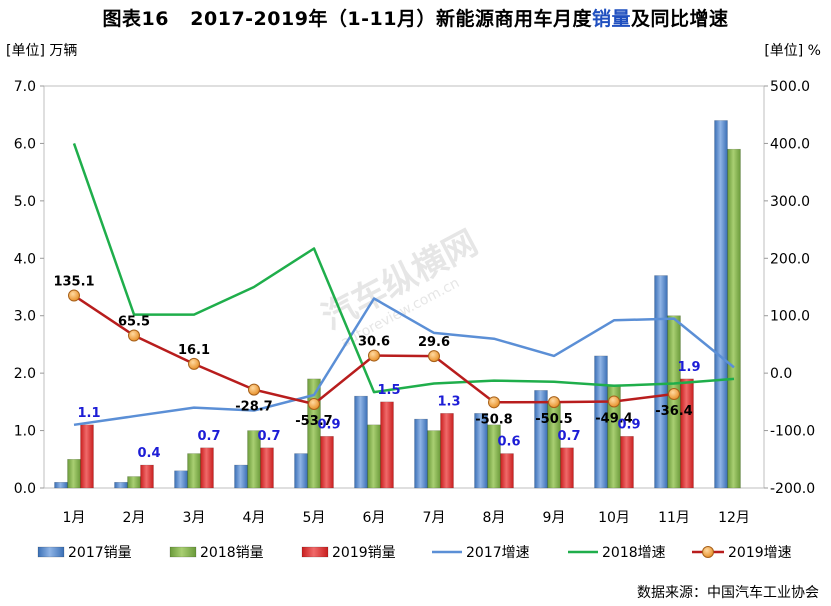 This screenshot has height=606, width=831. What do you see at coordinates (25, 259) in the screenshot?
I see `left-axis-tick-label: 4.0` at bounding box center [25, 259].